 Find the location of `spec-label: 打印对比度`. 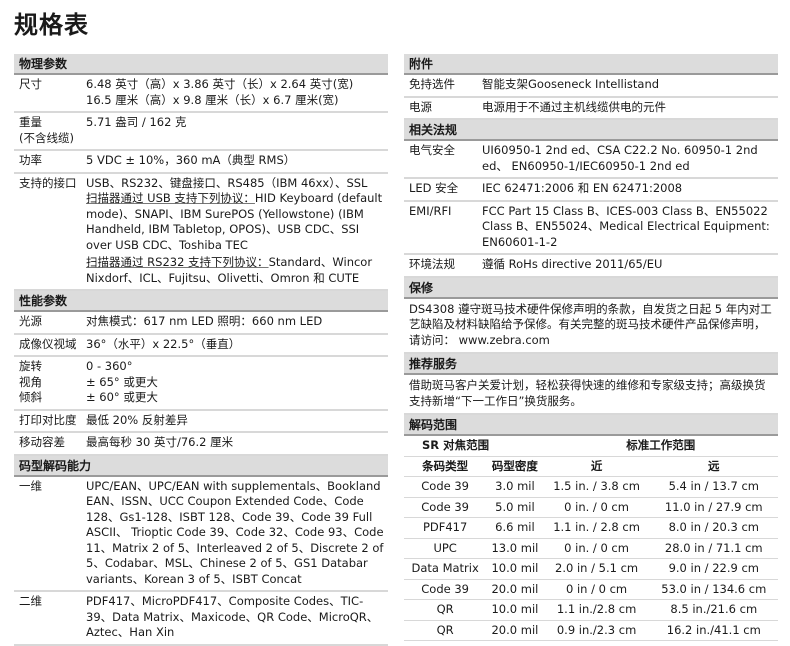

spec-label: 打印对比度 is located at coordinates (48, 419).